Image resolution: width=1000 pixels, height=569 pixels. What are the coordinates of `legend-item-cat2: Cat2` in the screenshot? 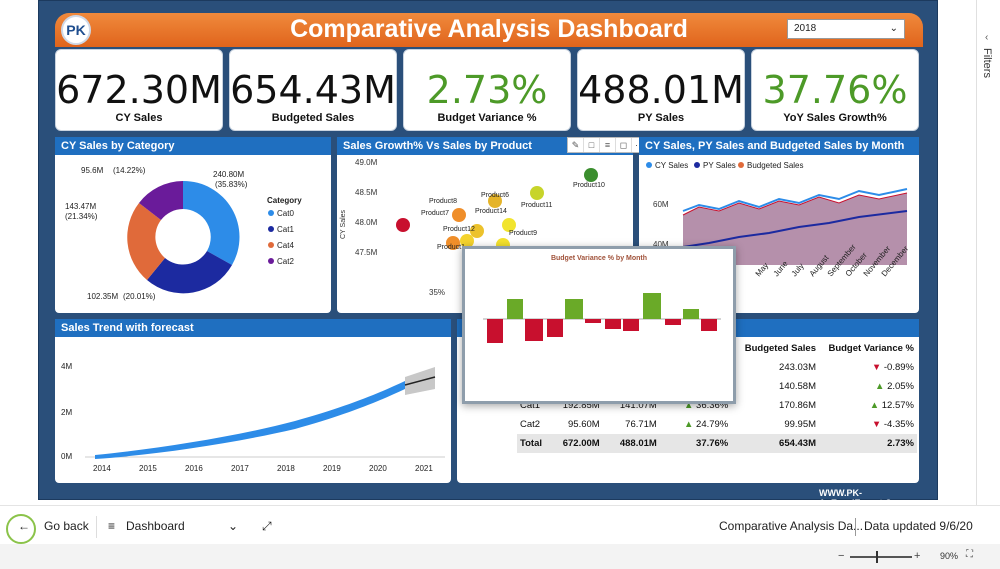 It's located at (285, 261).